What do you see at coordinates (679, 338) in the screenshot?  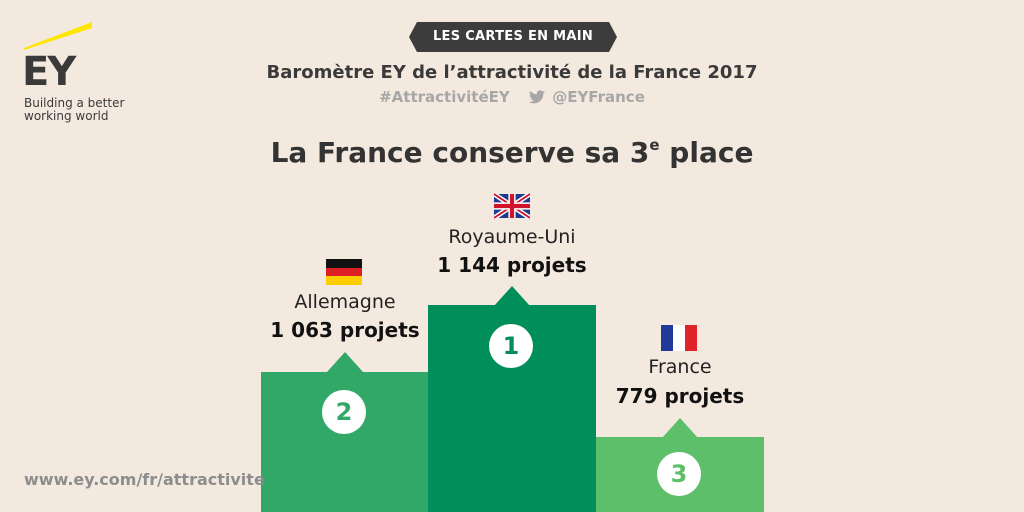 I see `france-flag-icon` at bounding box center [679, 338].